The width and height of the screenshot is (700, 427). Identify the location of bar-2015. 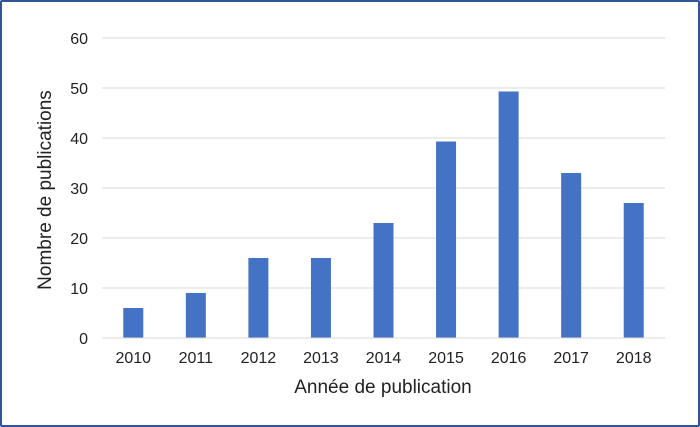
(446, 239).